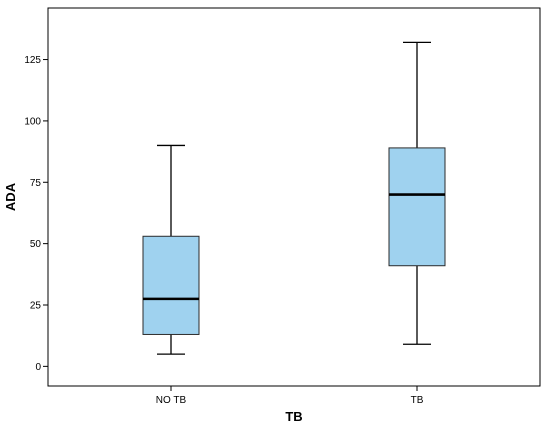 The width and height of the screenshot is (550, 428). What do you see at coordinates (10, 196) in the screenshot?
I see `y-axis-title: ADA` at bounding box center [10, 196].